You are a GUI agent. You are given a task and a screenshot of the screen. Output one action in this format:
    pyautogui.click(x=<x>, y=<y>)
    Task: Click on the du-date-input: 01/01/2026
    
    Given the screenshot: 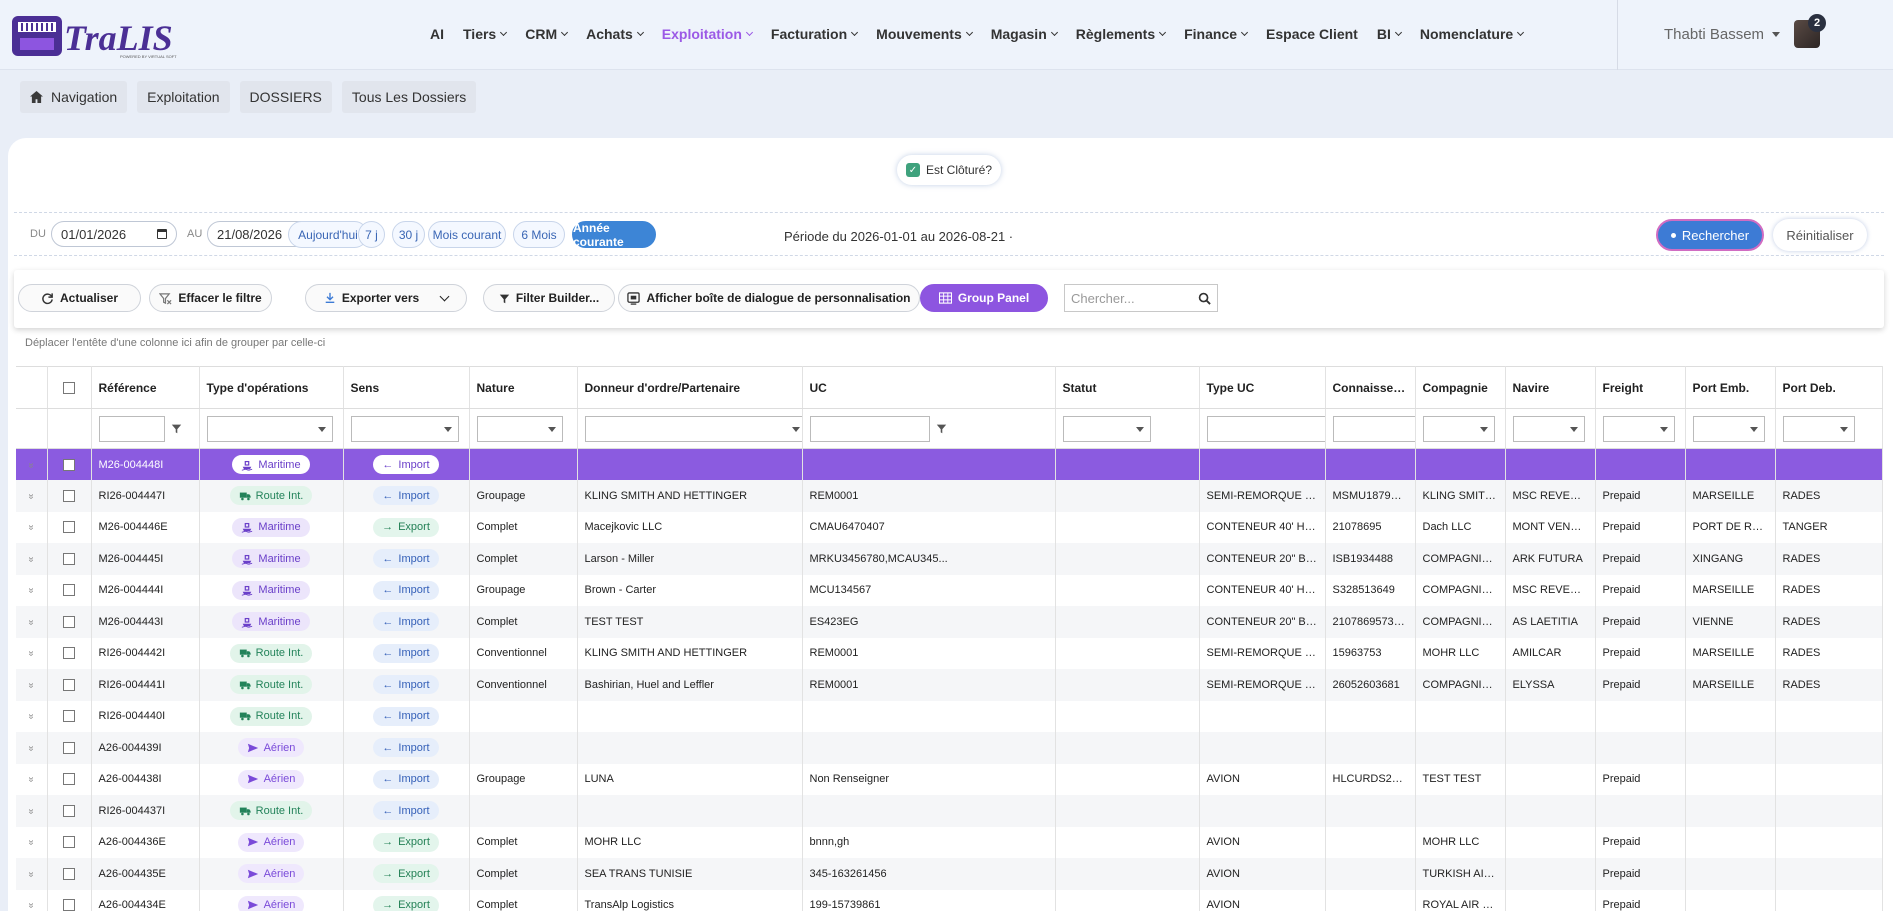 What is the action you would take?
    pyautogui.click(x=114, y=234)
    